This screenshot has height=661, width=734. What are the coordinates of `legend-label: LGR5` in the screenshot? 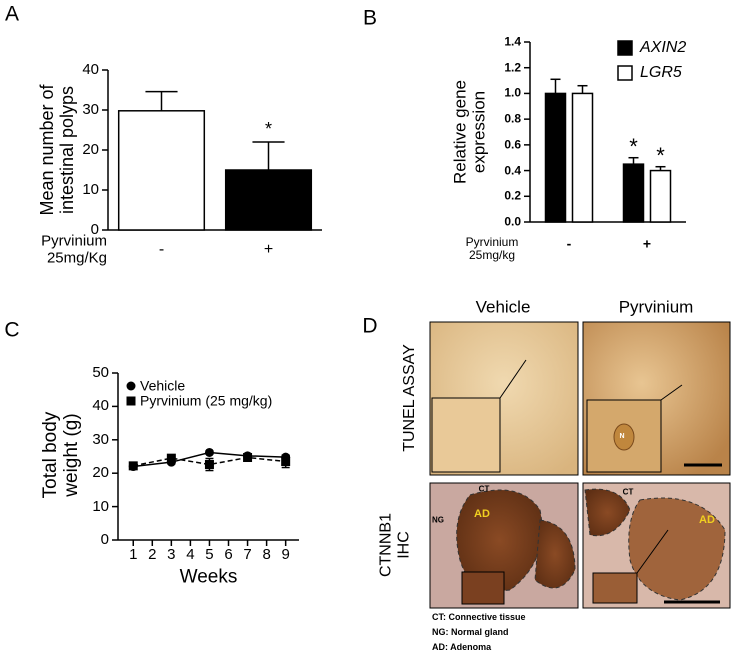 It's located at (661, 73).